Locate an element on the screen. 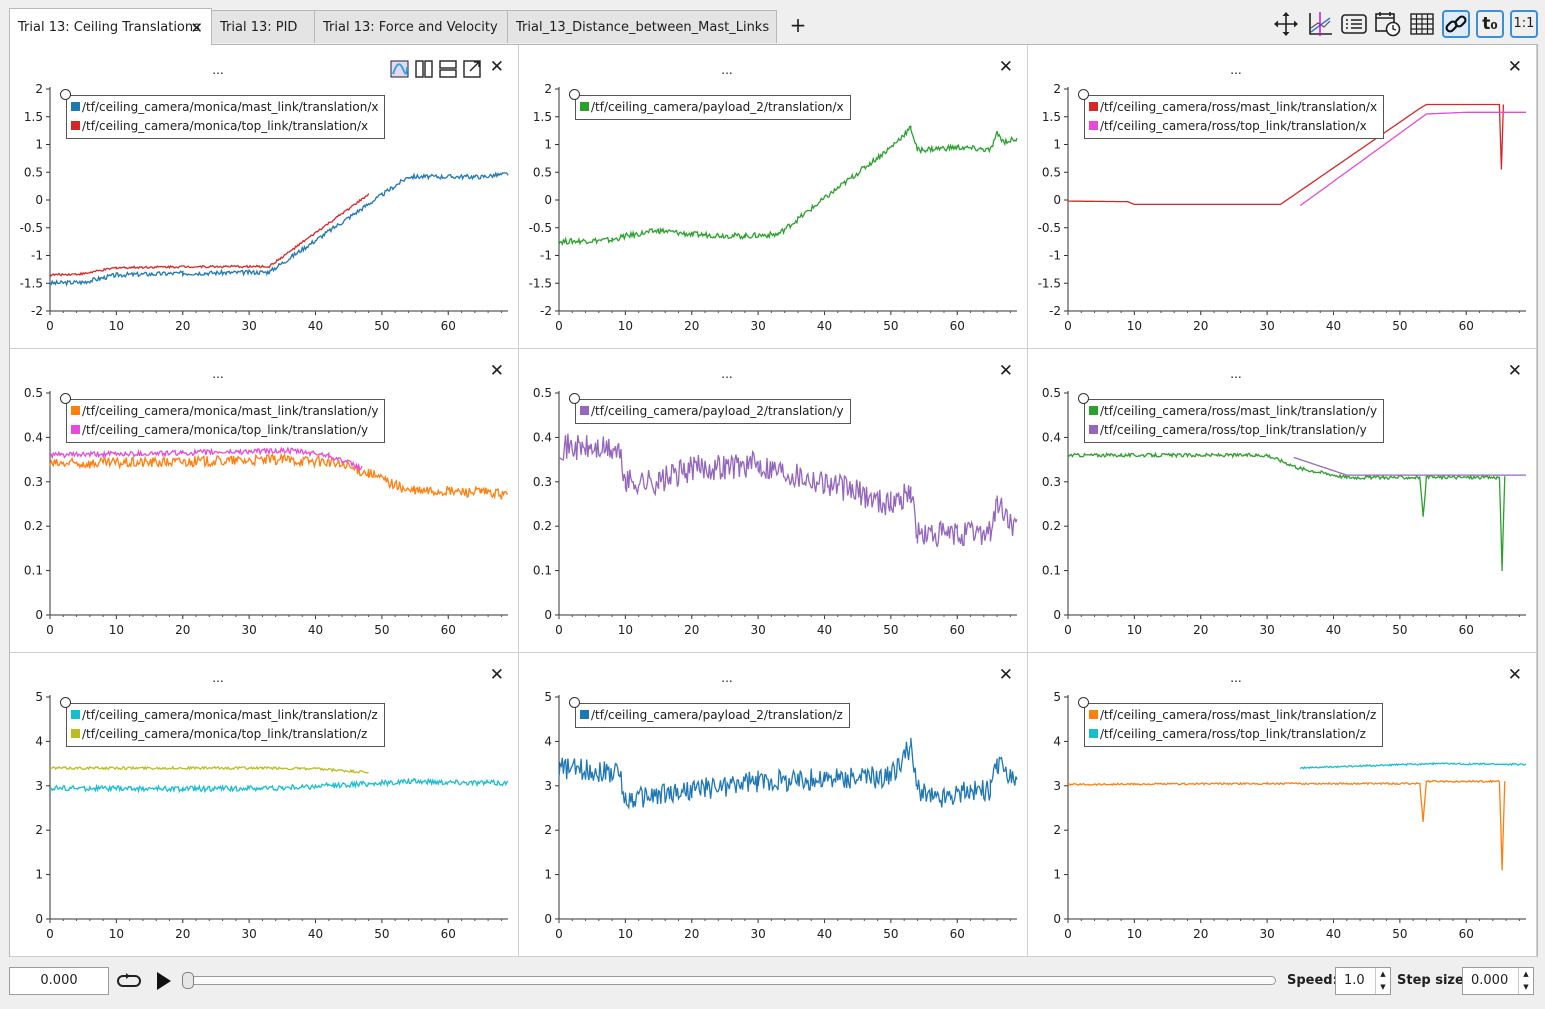  current-time-field: 0.000 is located at coordinates (59, 981).